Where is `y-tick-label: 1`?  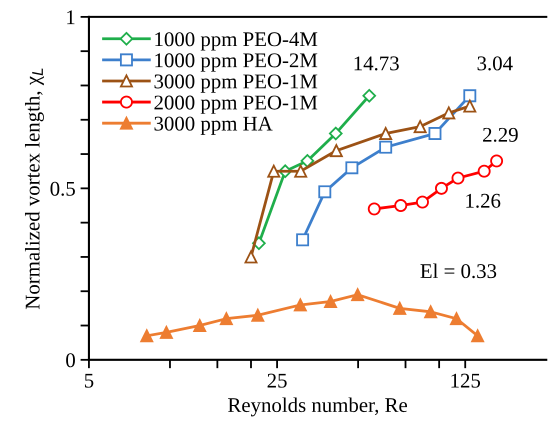 y-tick-label: 1 is located at coordinates (70, 17).